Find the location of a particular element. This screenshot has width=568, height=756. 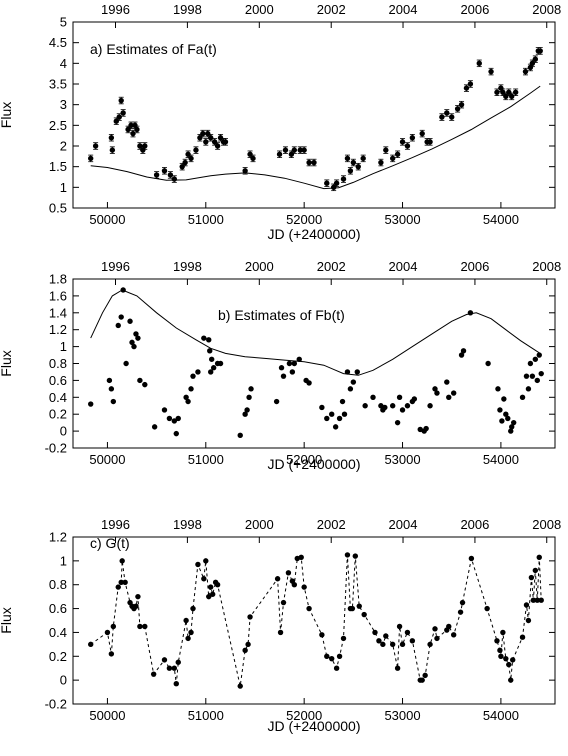

series-line is located at coordinates (316, 620).